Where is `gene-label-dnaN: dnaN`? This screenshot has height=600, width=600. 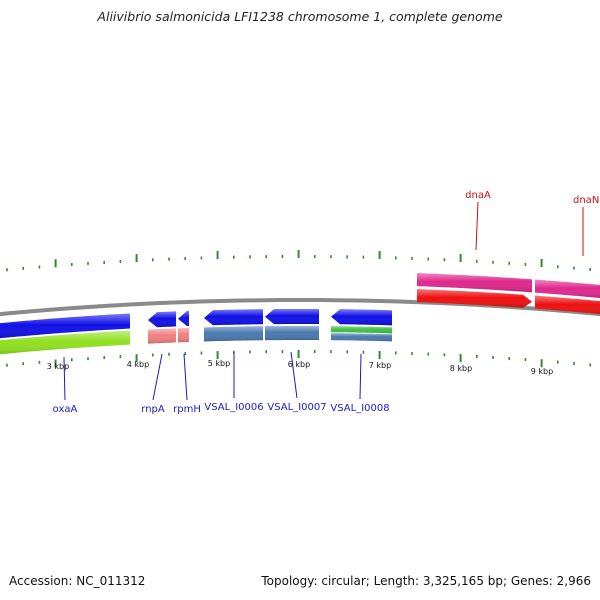 gene-label-dnaN: dnaN is located at coordinates (586, 200).